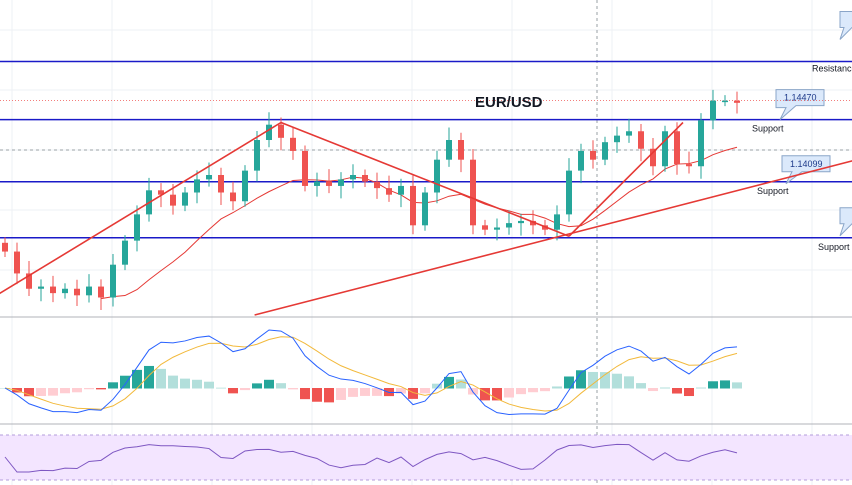  What do you see at coordinates (371, 458) in the screenshot?
I see `rsi-line` at bounding box center [371, 458].